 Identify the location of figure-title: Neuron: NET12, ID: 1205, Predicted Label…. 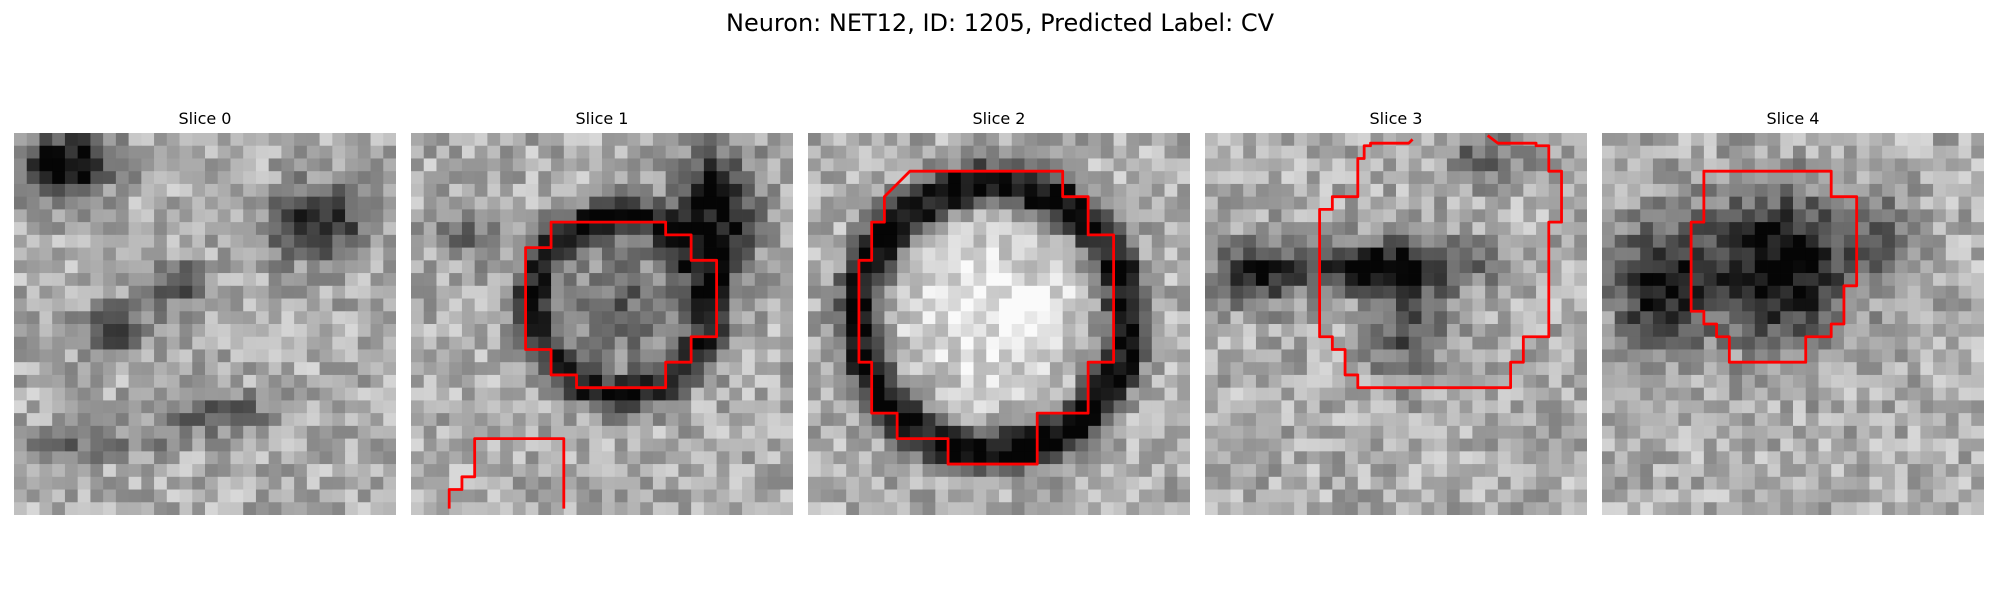
(1000, 23).